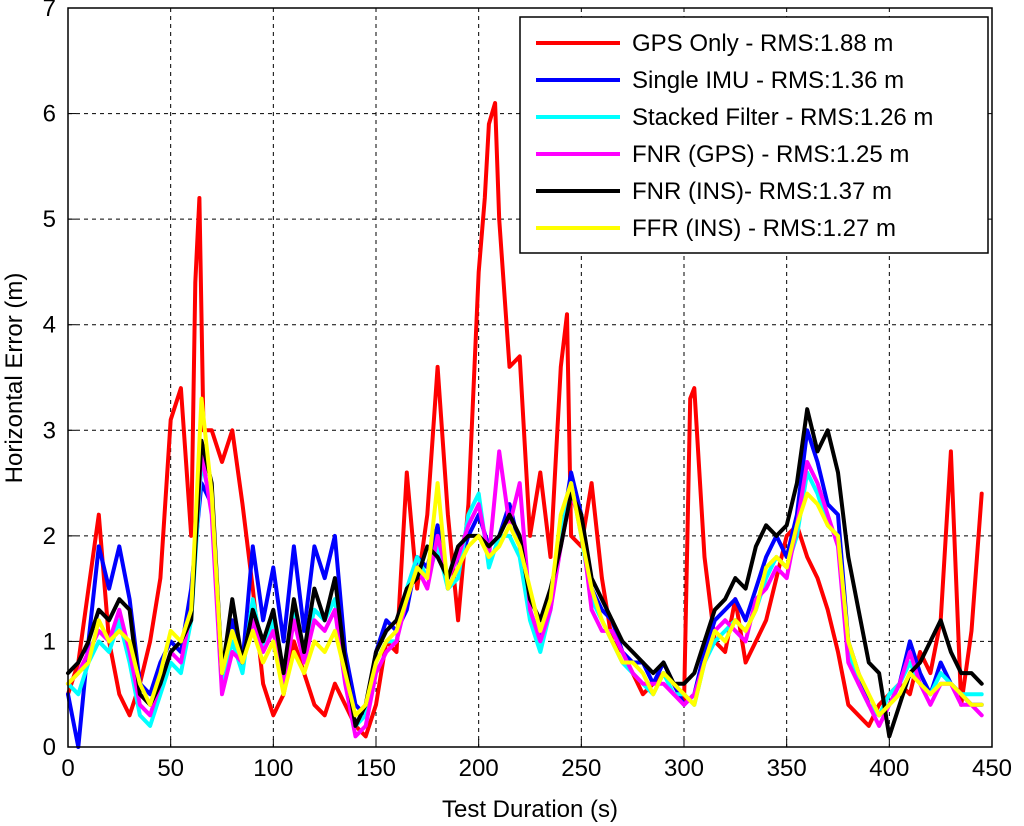  Describe the element at coordinates (273, 768) in the screenshot. I see `x-tick-label: 100` at that location.